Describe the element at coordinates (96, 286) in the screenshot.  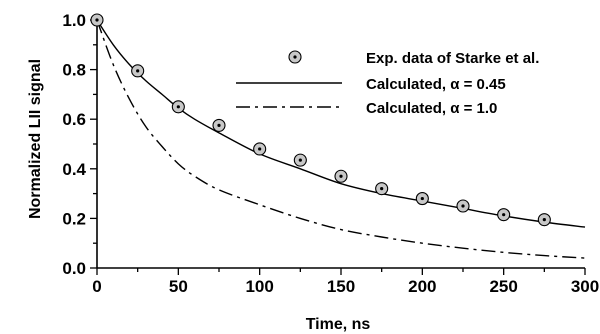
I see `x-tick-label: 0` at that location.